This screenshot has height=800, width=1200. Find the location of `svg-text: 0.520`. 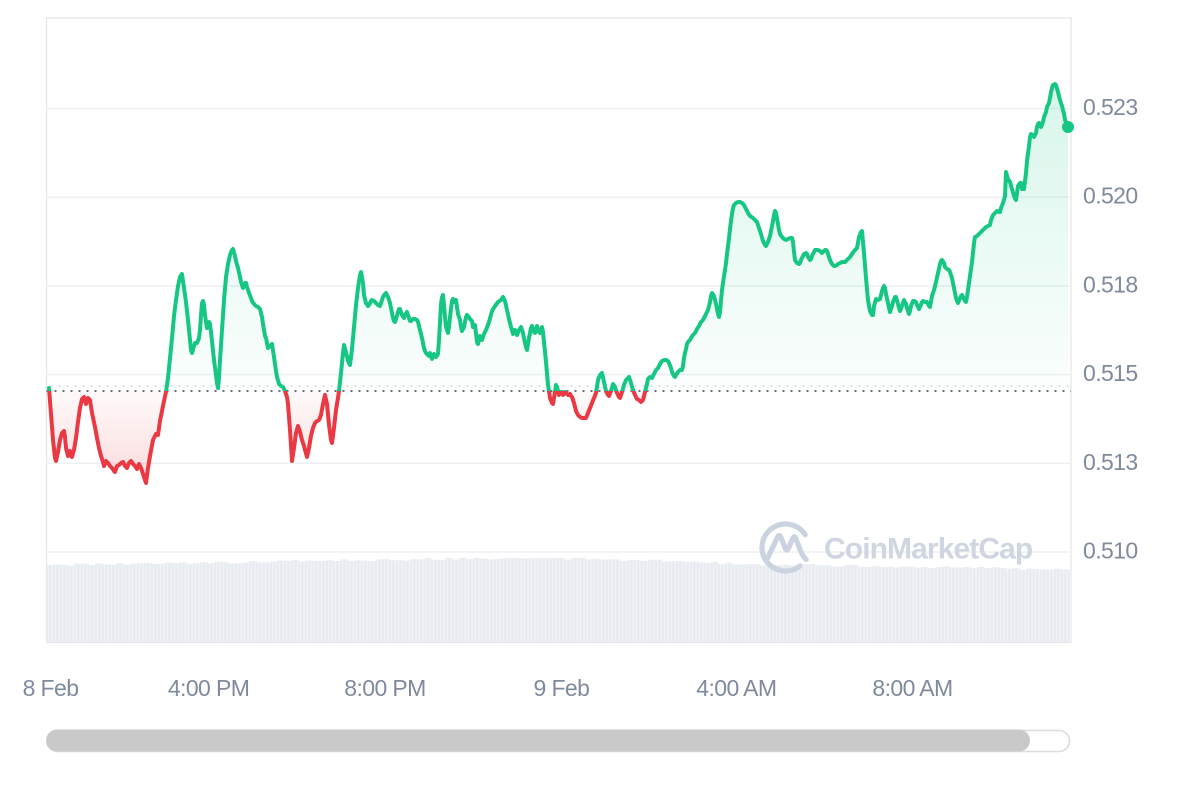

svg-text: 0.520 is located at coordinates (1110, 196).